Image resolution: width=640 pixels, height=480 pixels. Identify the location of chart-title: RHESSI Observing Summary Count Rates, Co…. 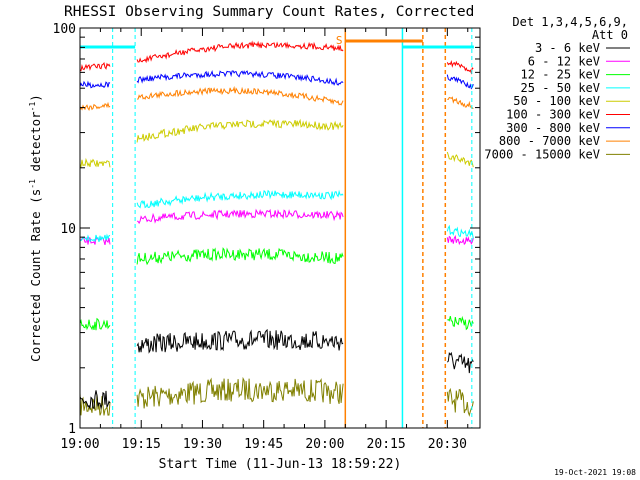
(269, 12).